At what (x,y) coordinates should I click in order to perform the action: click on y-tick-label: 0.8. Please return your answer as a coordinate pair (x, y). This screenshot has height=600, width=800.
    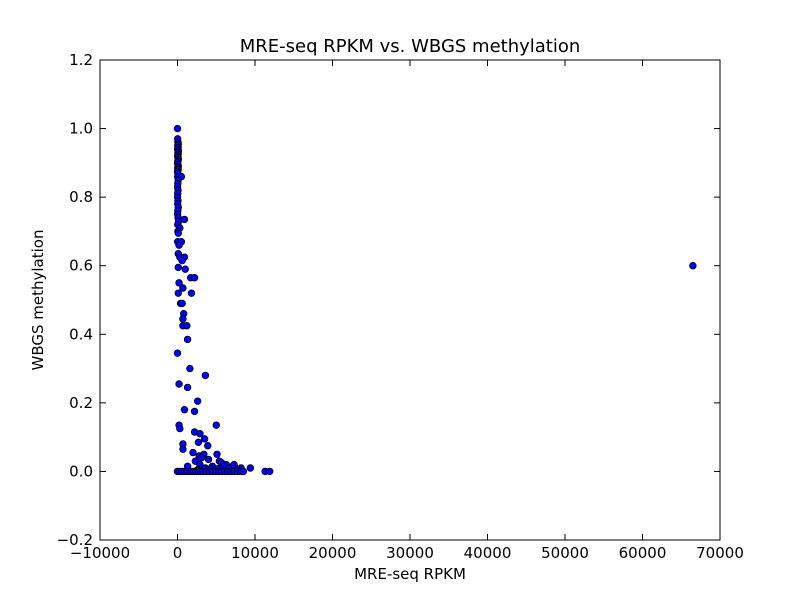
    Looking at the image, I should click on (81, 197).